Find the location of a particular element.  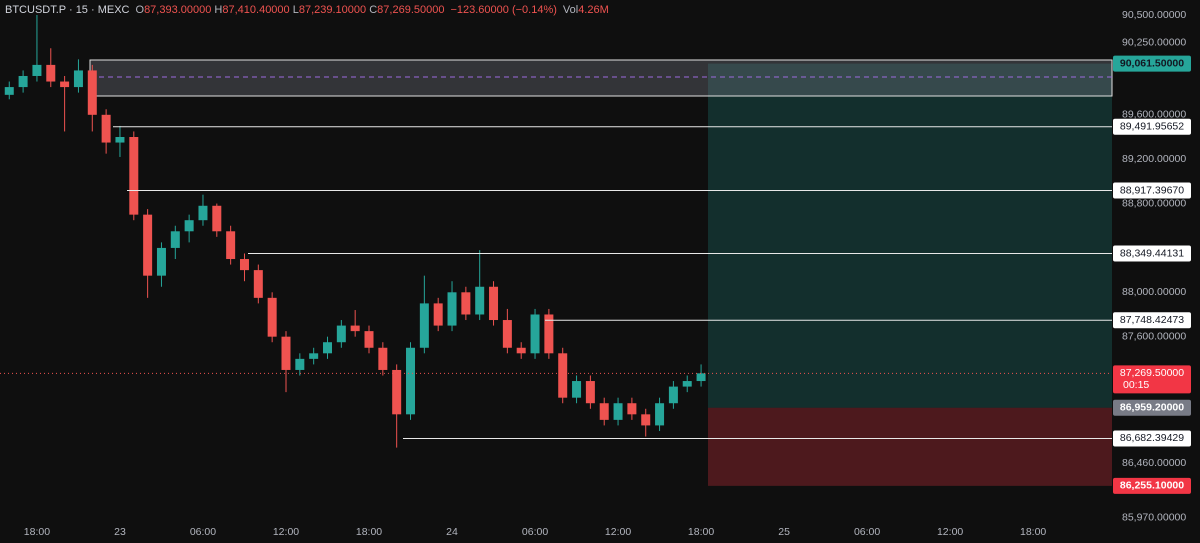

ohlc-value: 87,393.00000 is located at coordinates (178, 10).